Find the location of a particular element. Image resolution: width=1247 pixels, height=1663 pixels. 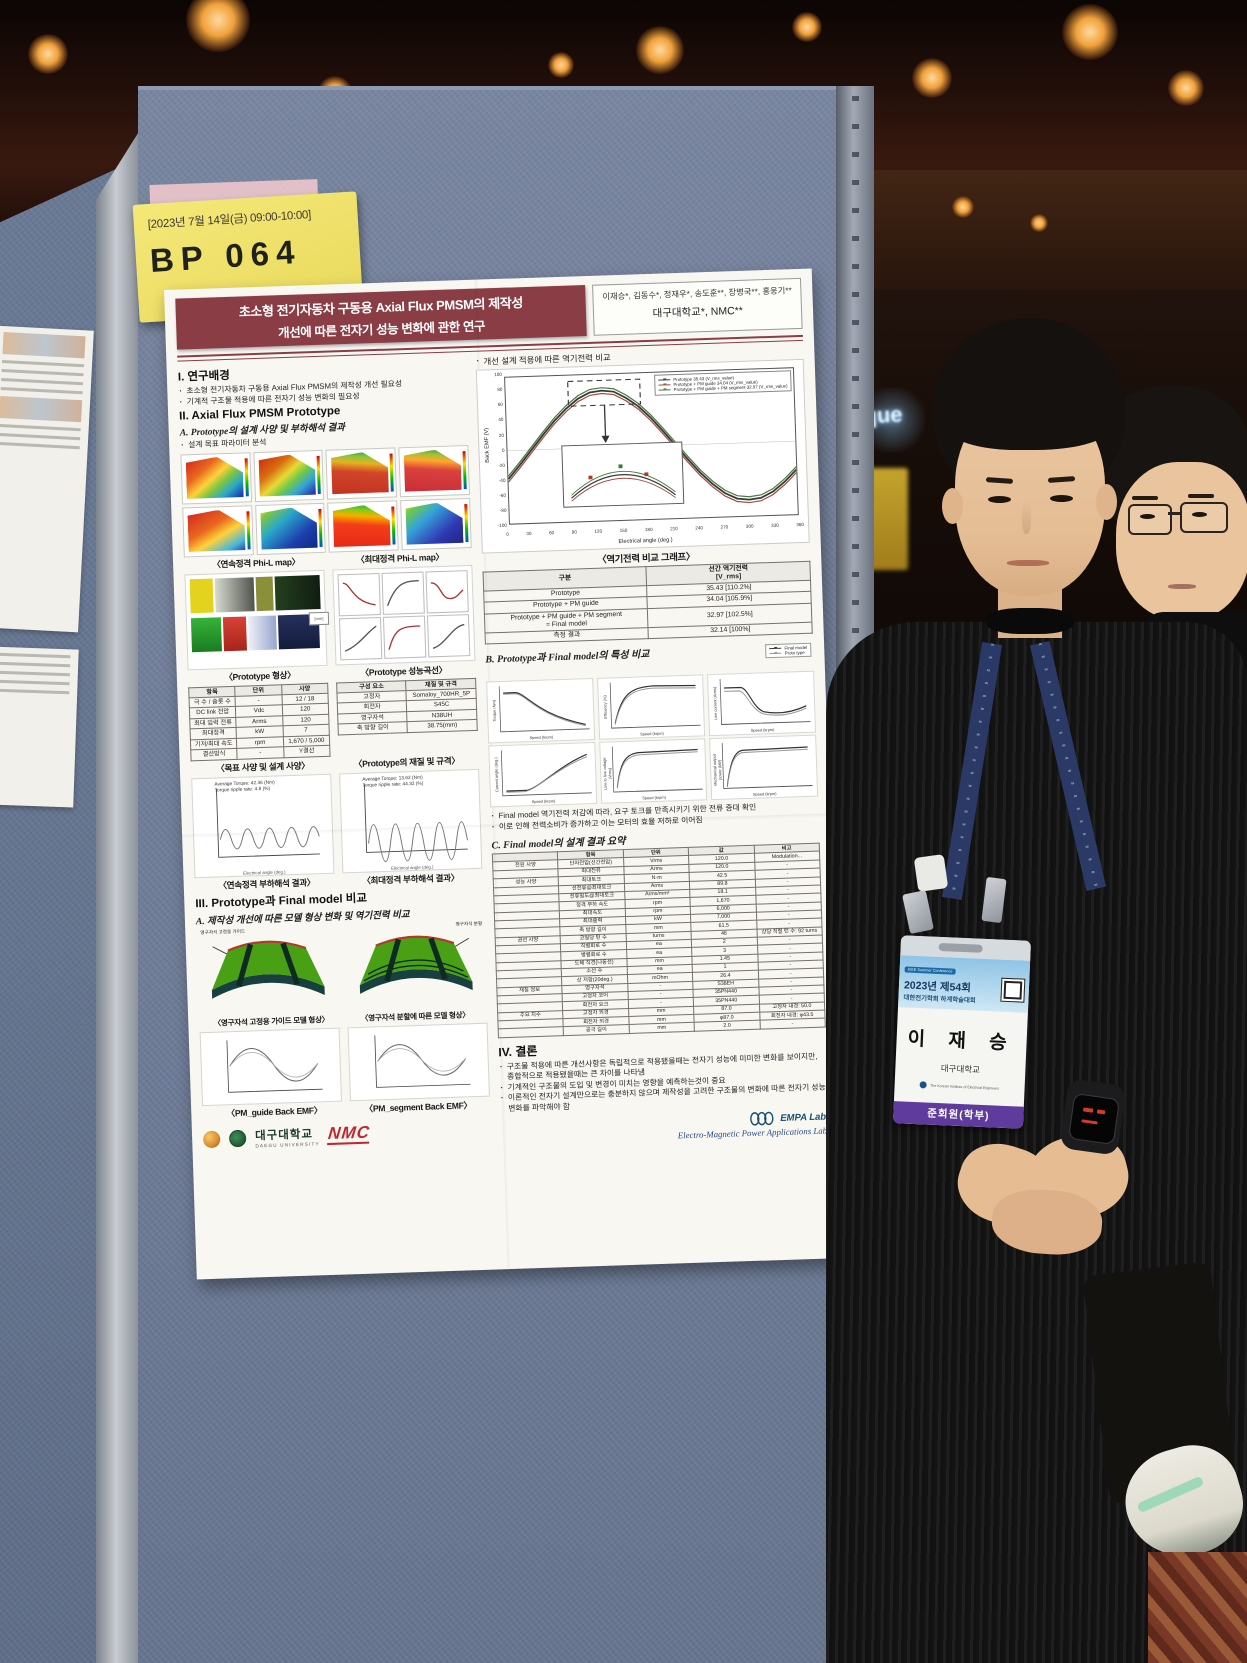

y-tick: -40 is located at coordinates (502, 480).